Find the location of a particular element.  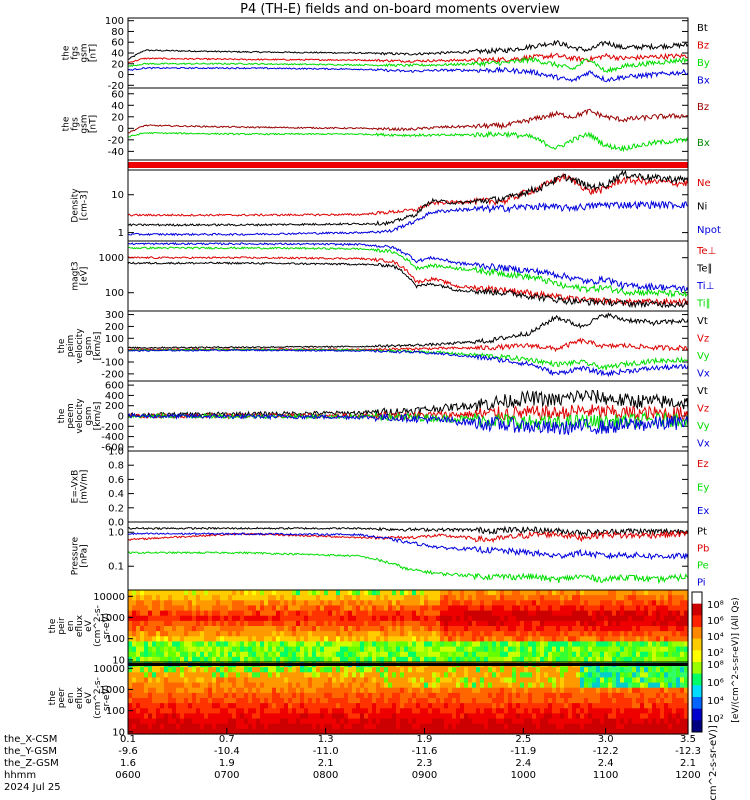

xaxis-value: 2.4 is located at coordinates (606, 763).